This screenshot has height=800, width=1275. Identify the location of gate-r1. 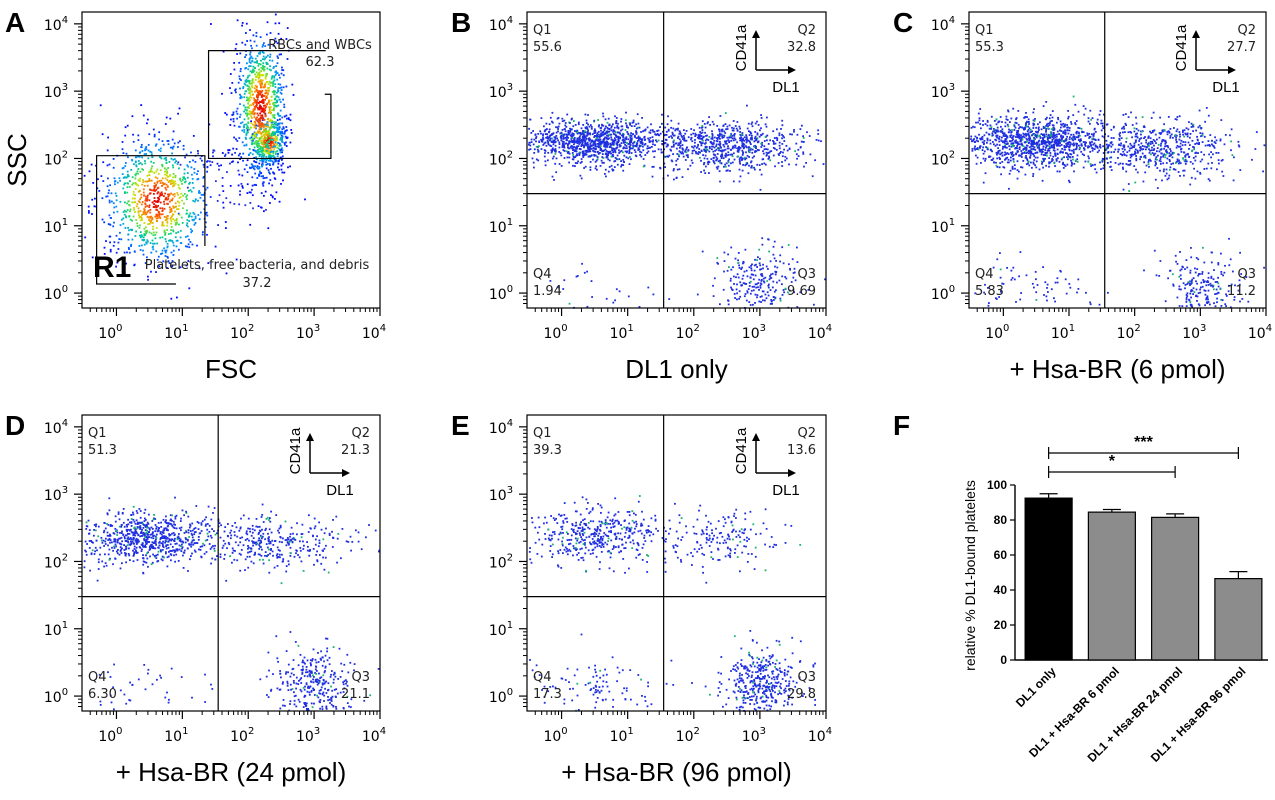
(151, 220).